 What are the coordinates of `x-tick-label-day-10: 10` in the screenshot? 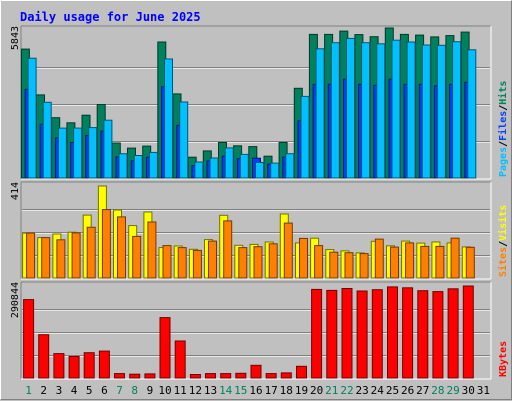 It's located at (164, 390).